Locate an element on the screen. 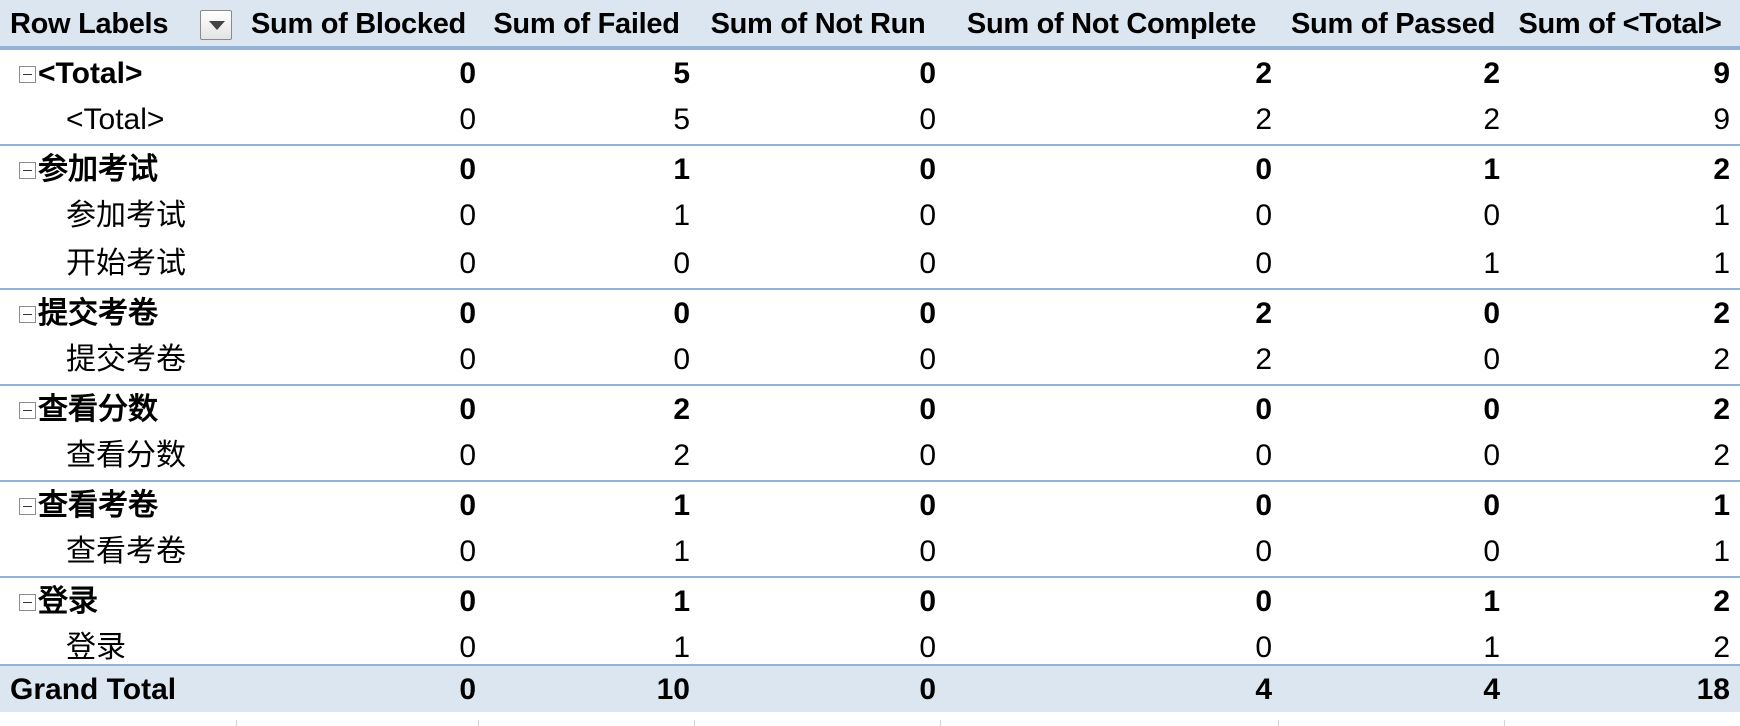 This screenshot has width=1740, height=726. column-header-sum-of-failed: Sum of Failed is located at coordinates (586, 24).